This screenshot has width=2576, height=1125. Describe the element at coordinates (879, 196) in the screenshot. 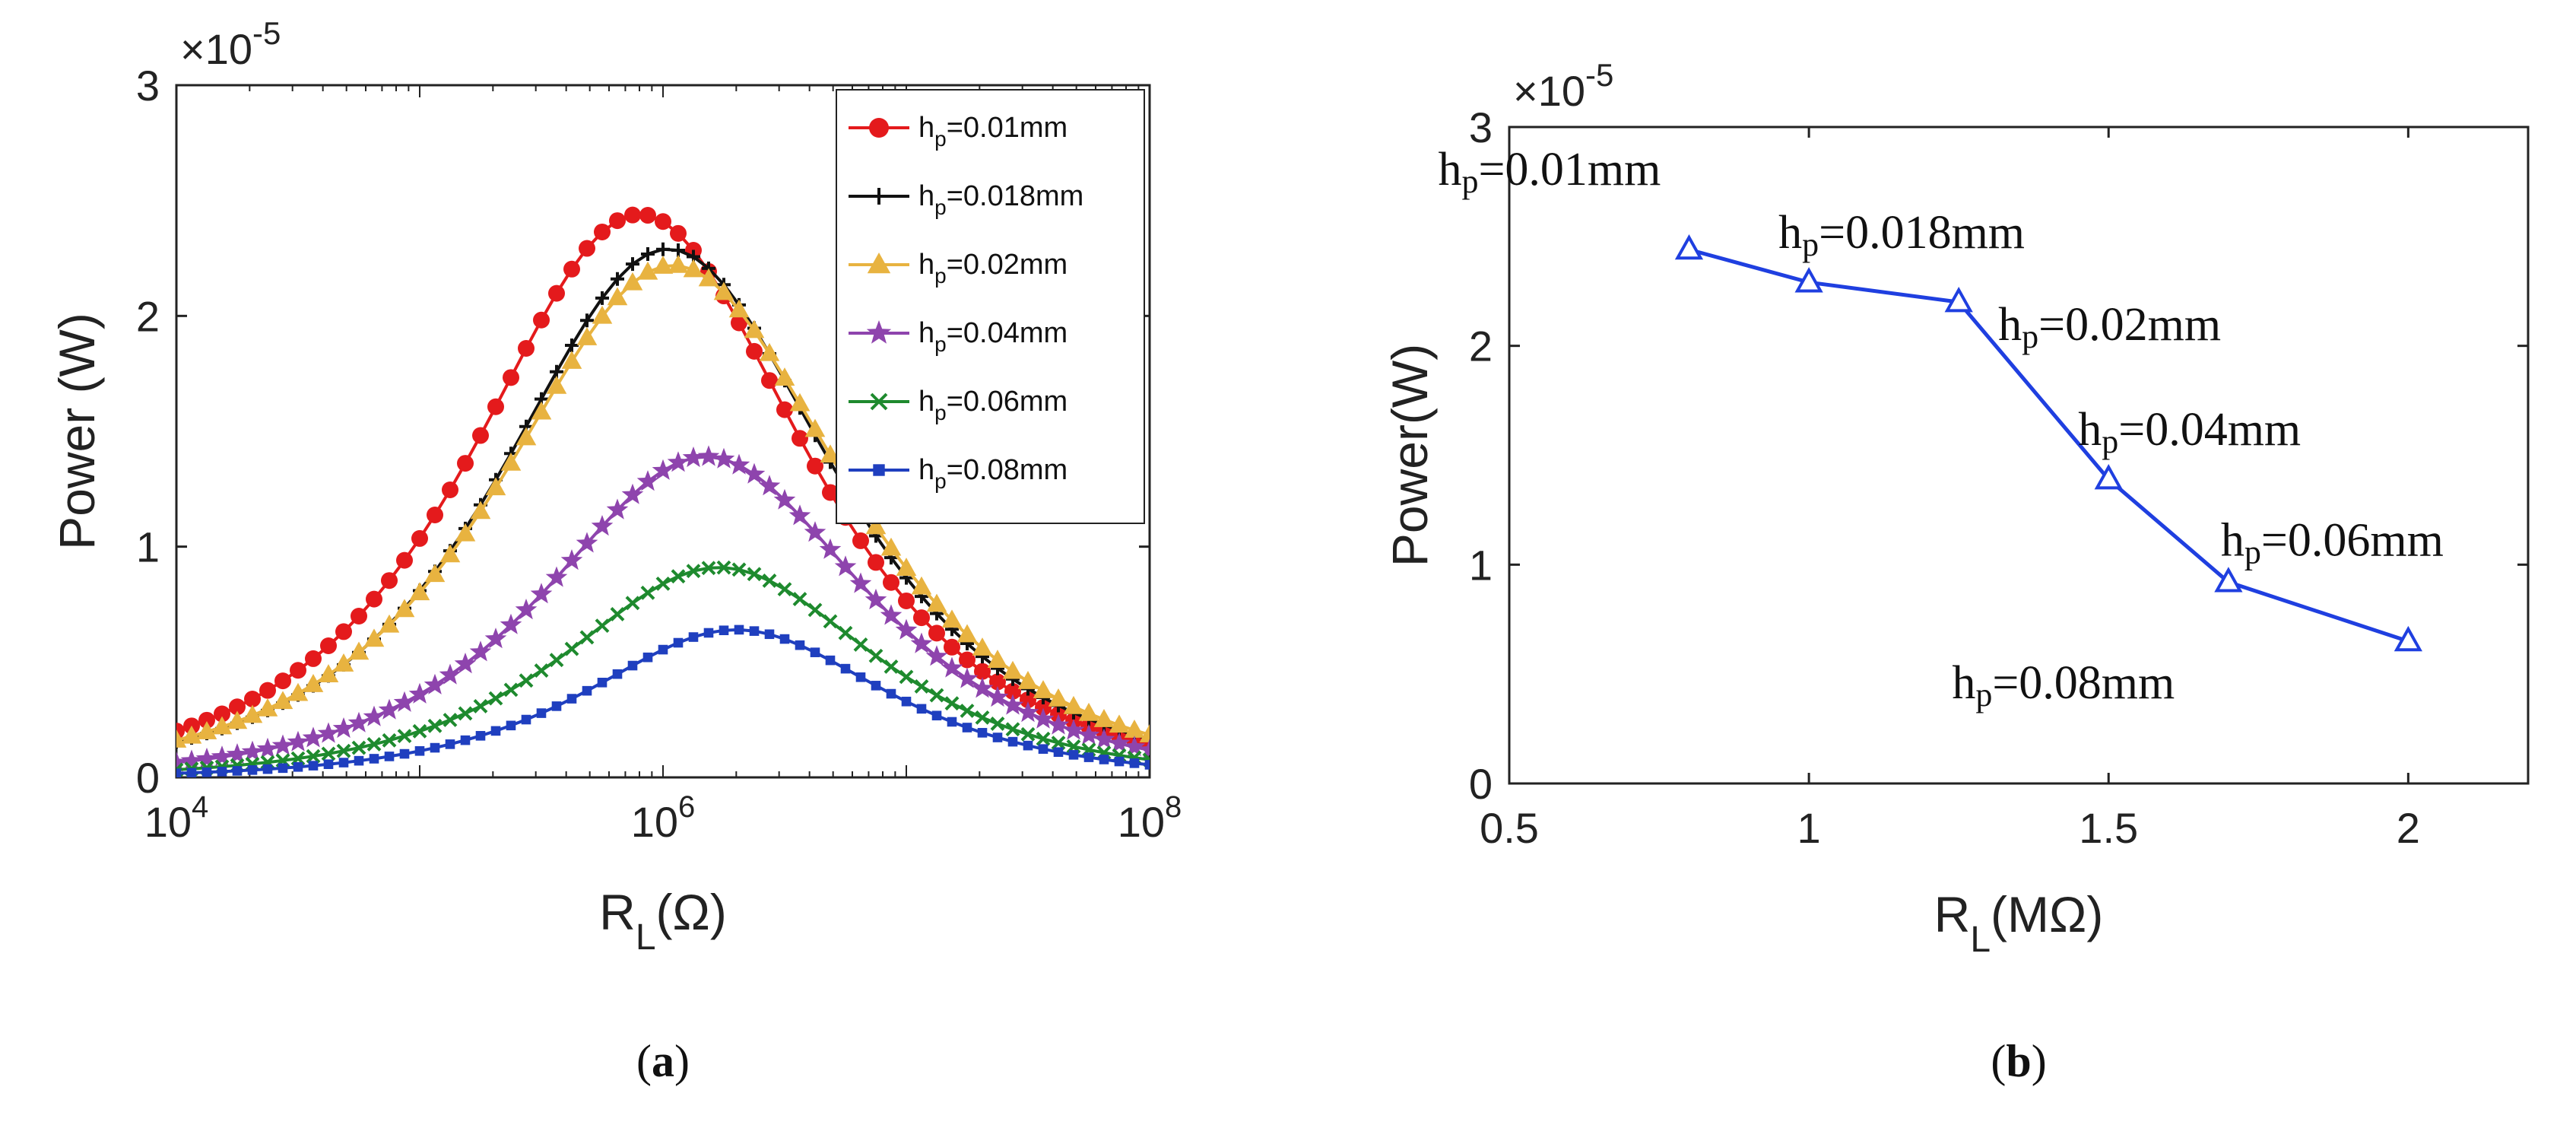

I see `legend-marker-shape` at that location.